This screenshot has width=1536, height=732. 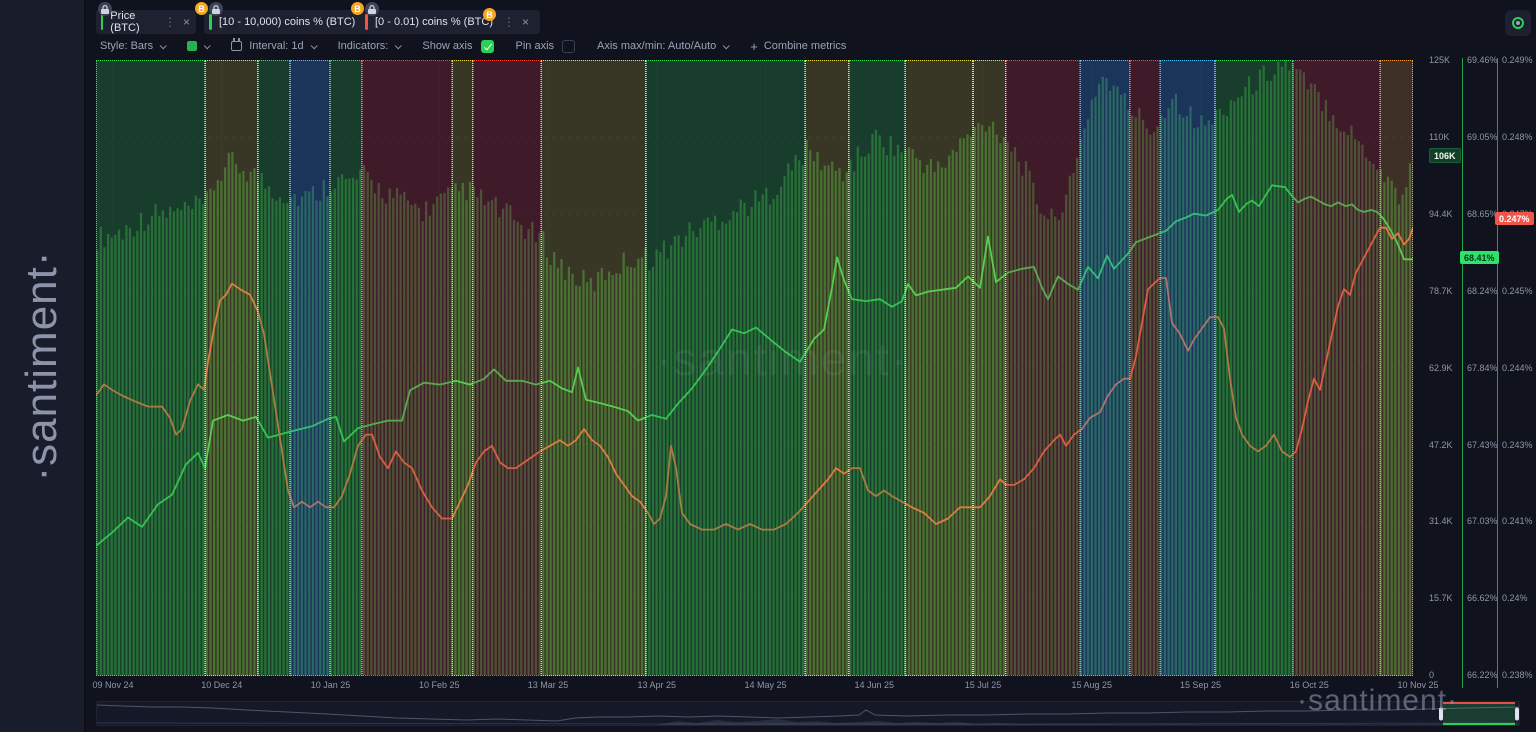 I want to click on show-axis-checkbox, so click(x=487, y=46).